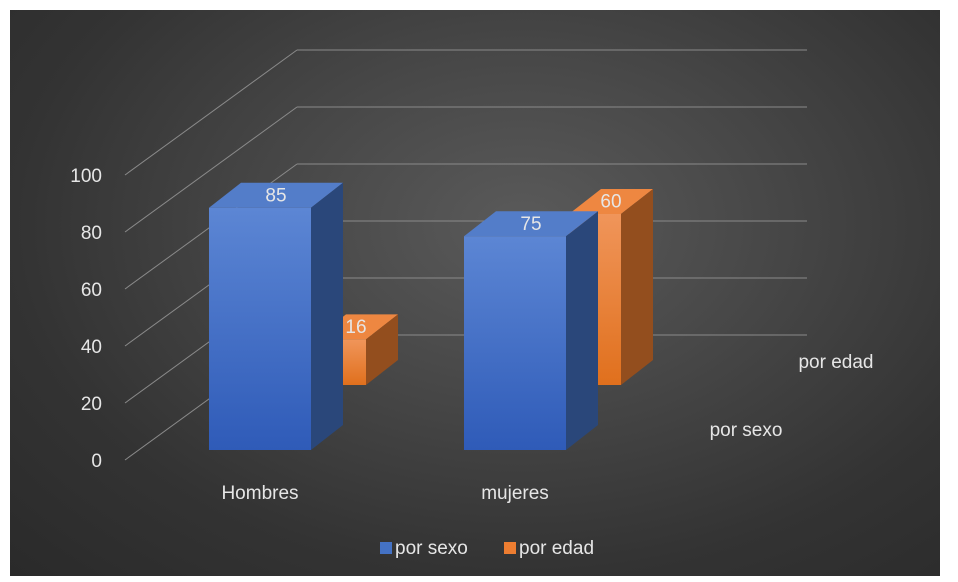 Image resolution: width=958 pixels, height=582 pixels. What do you see at coordinates (96, 461) in the screenshot?
I see `y-tick-label: 0` at bounding box center [96, 461].